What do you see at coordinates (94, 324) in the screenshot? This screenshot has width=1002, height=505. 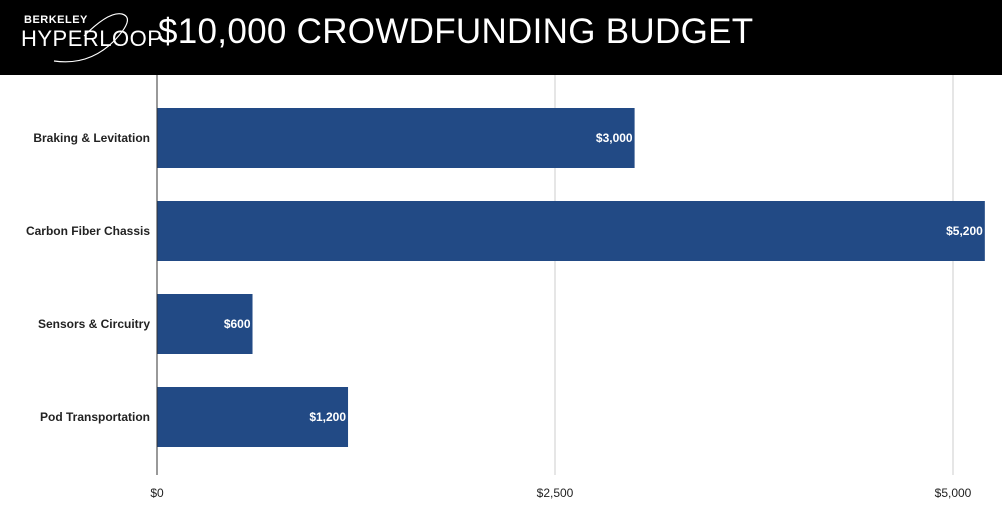 I see `category-label: Sensors & Circuitry` at bounding box center [94, 324].